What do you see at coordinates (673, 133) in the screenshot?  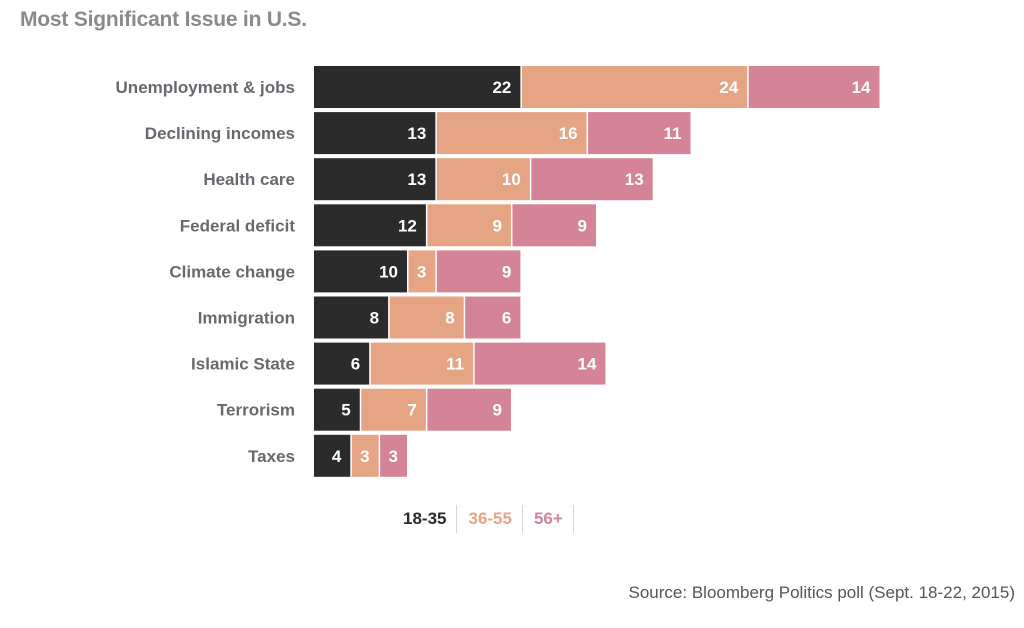 I see `value-label-declining-incomes-56: 11` at bounding box center [673, 133].